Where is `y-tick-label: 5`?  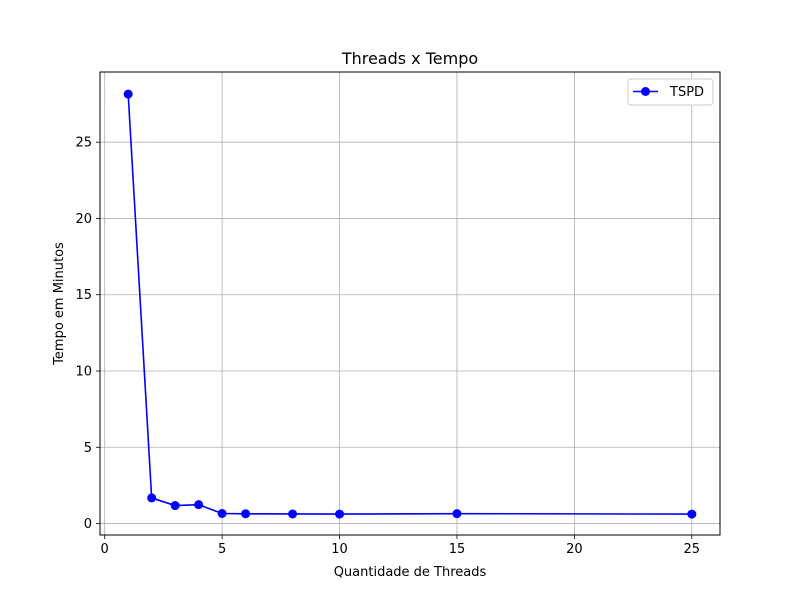
y-tick-label: 5 is located at coordinates (88, 448).